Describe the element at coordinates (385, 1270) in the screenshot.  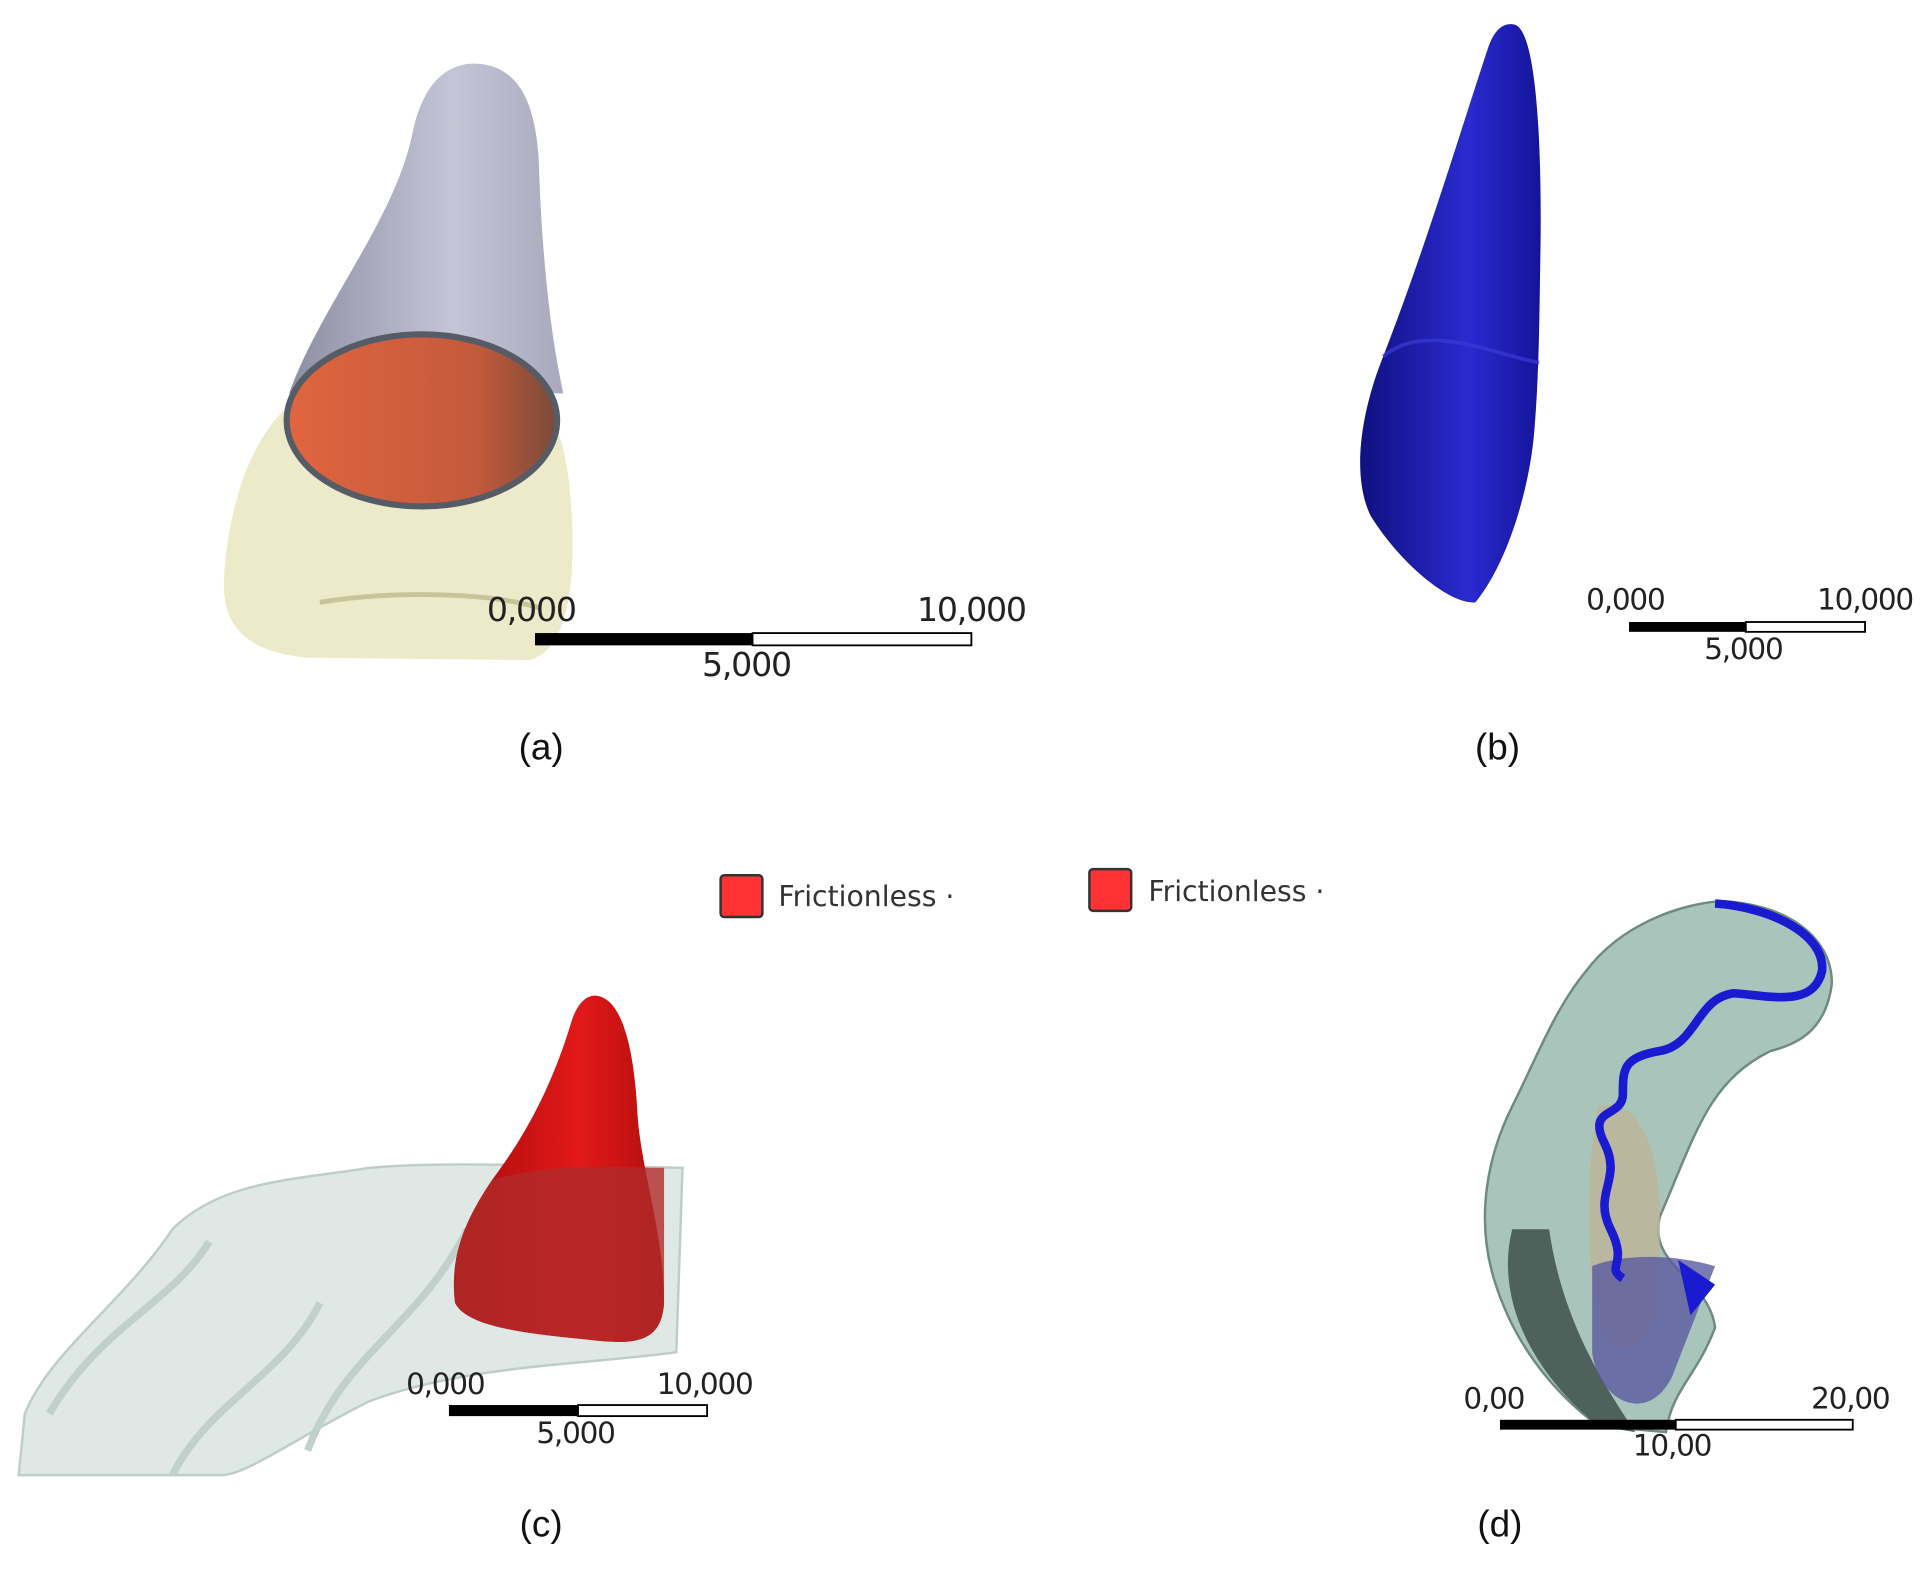
I see `panel-c: 0,000 10,000 5,000 (c)` at that location.